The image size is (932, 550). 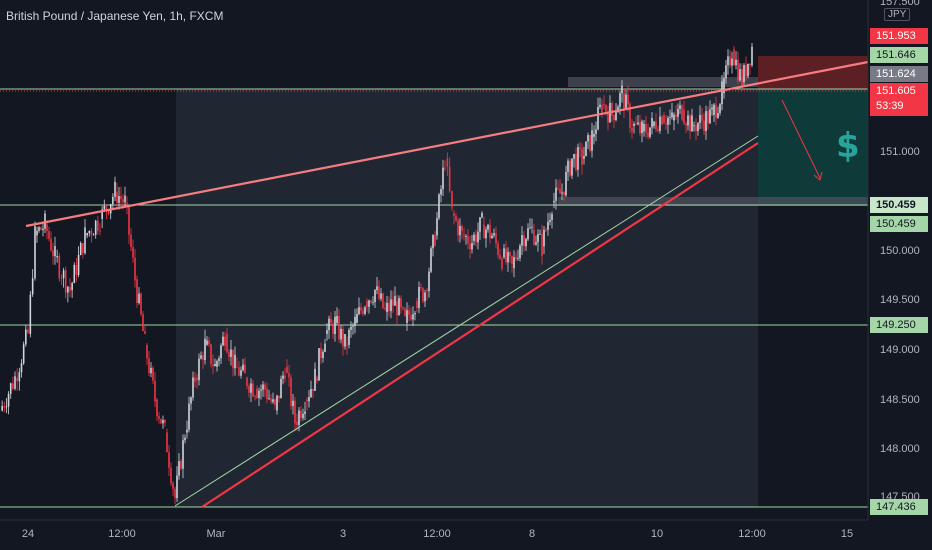 I want to click on support-price-label: 149.250, so click(x=899, y=325).